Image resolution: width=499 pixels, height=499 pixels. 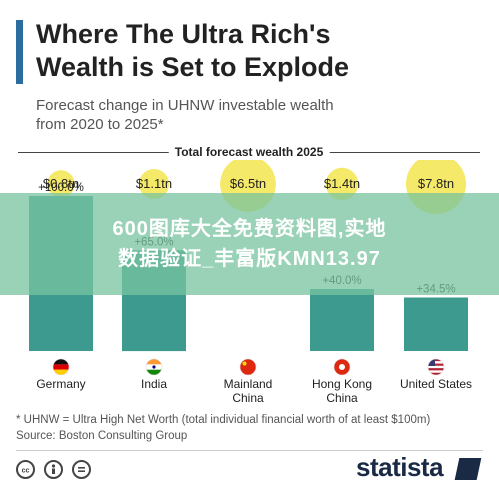 What do you see at coordinates (60, 384) in the screenshot?
I see `category-label: Germany` at bounding box center [60, 384].